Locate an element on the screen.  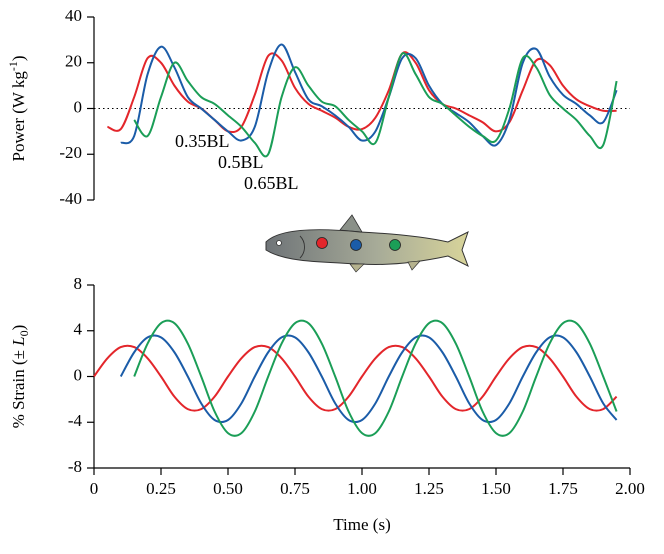
y-axis-label: % Strain (± L0) is located at coordinates (20, 377).